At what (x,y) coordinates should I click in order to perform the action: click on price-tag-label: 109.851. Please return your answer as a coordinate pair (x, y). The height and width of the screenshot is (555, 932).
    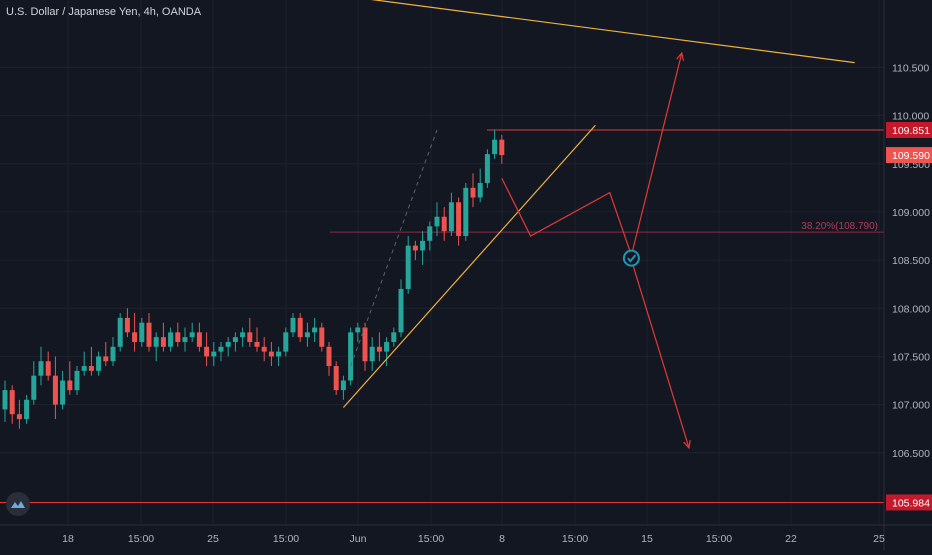
    Looking at the image, I should click on (911, 131).